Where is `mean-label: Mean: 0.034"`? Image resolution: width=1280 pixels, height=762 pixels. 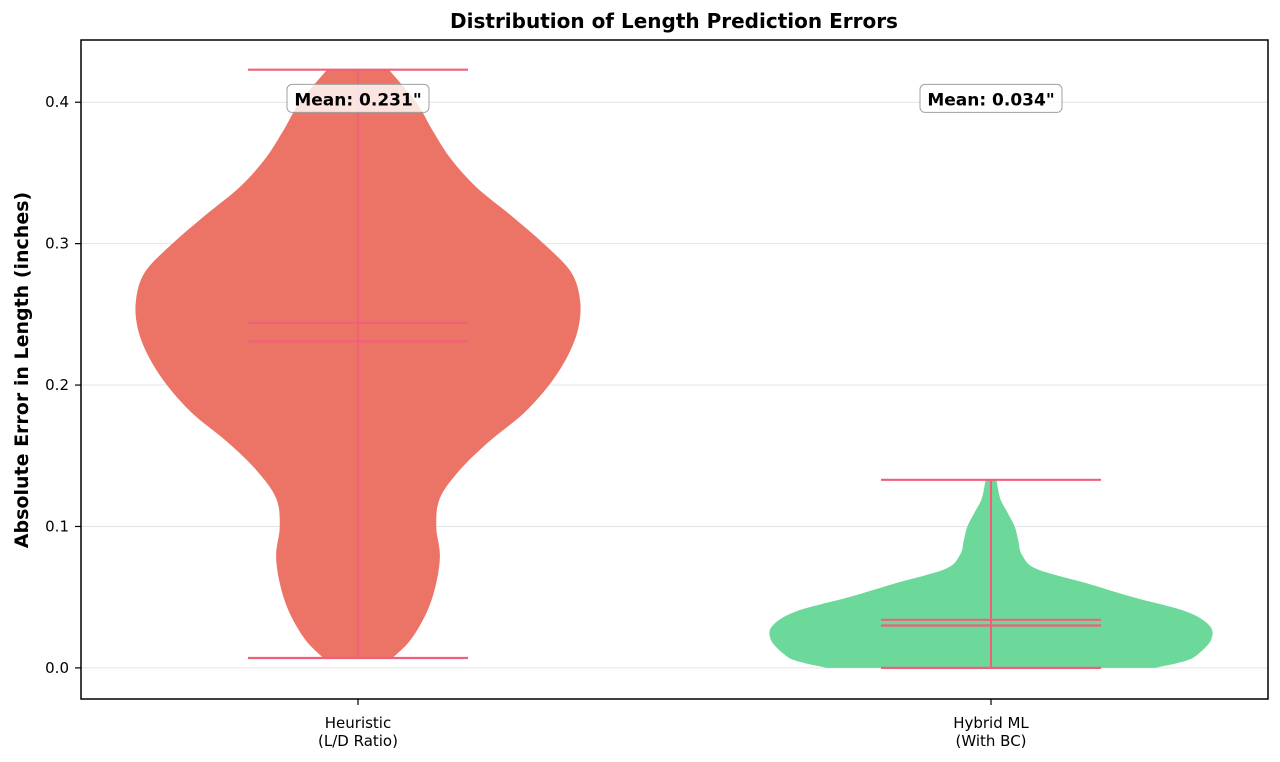 mean-label: Mean: 0.034" is located at coordinates (990, 100).